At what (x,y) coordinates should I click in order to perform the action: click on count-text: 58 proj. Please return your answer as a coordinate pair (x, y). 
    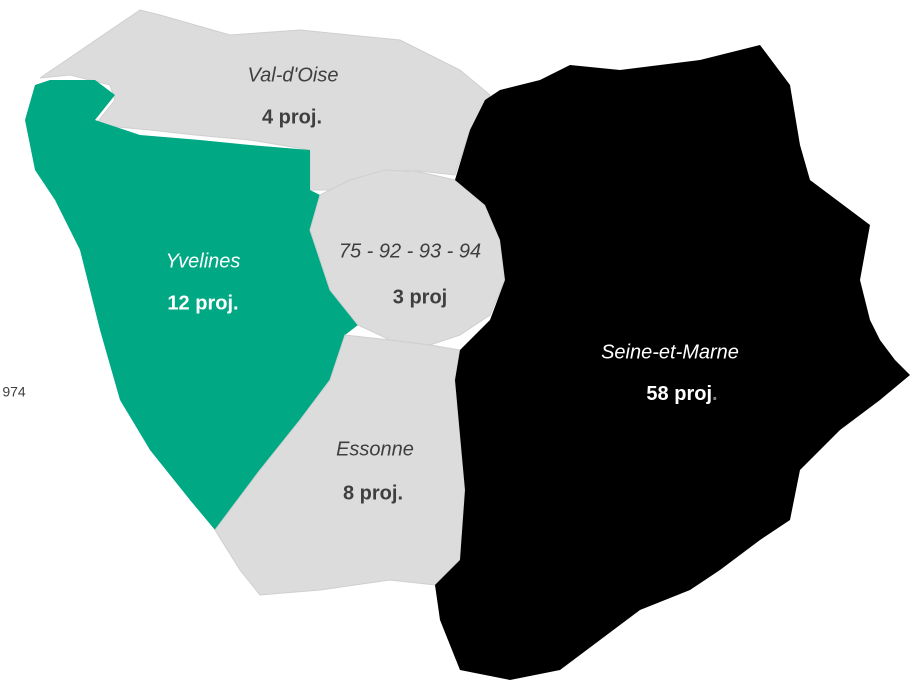
    Looking at the image, I should click on (679, 394).